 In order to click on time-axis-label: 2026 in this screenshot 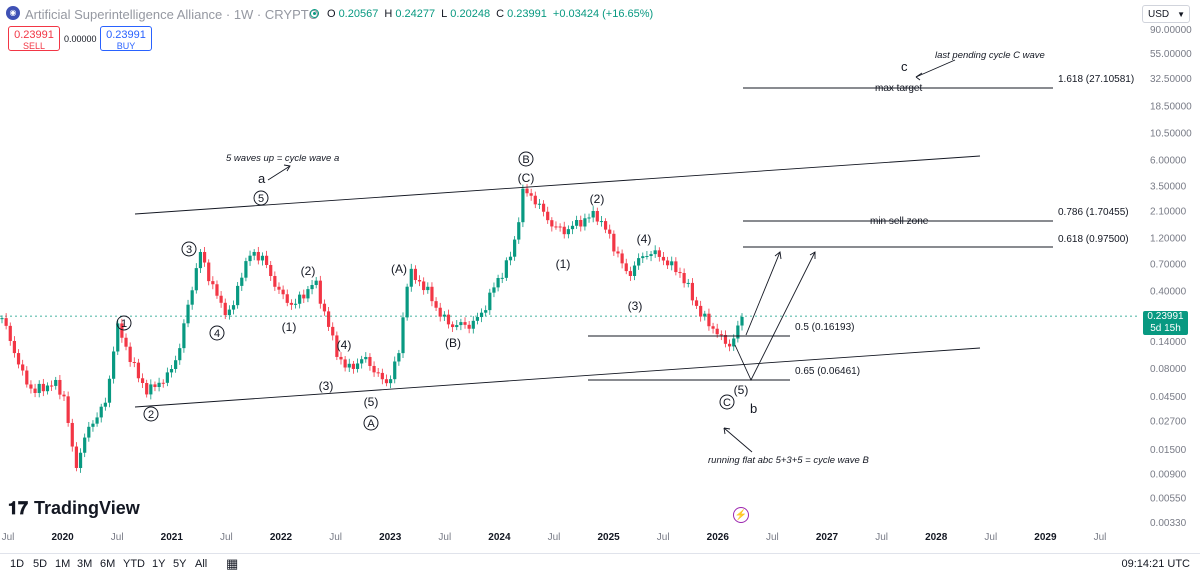, I will do `click(718, 537)`.